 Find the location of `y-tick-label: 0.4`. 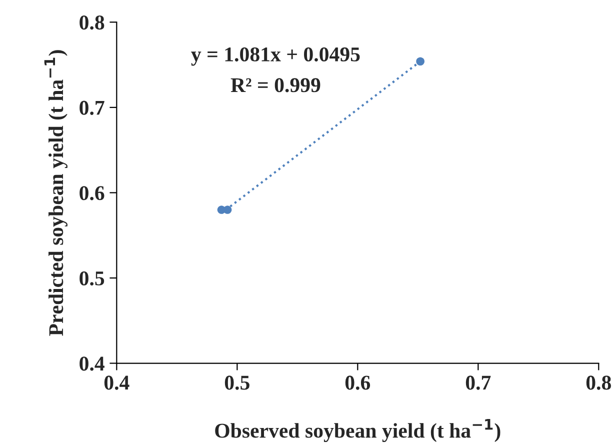

y-tick-label: 0.4 is located at coordinates (92, 363).